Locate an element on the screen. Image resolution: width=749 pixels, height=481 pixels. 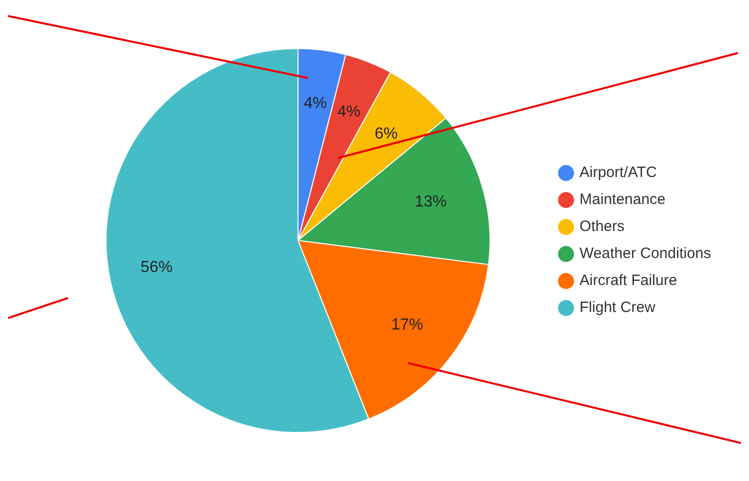
legend-label: Flight Crew is located at coordinates (618, 307).